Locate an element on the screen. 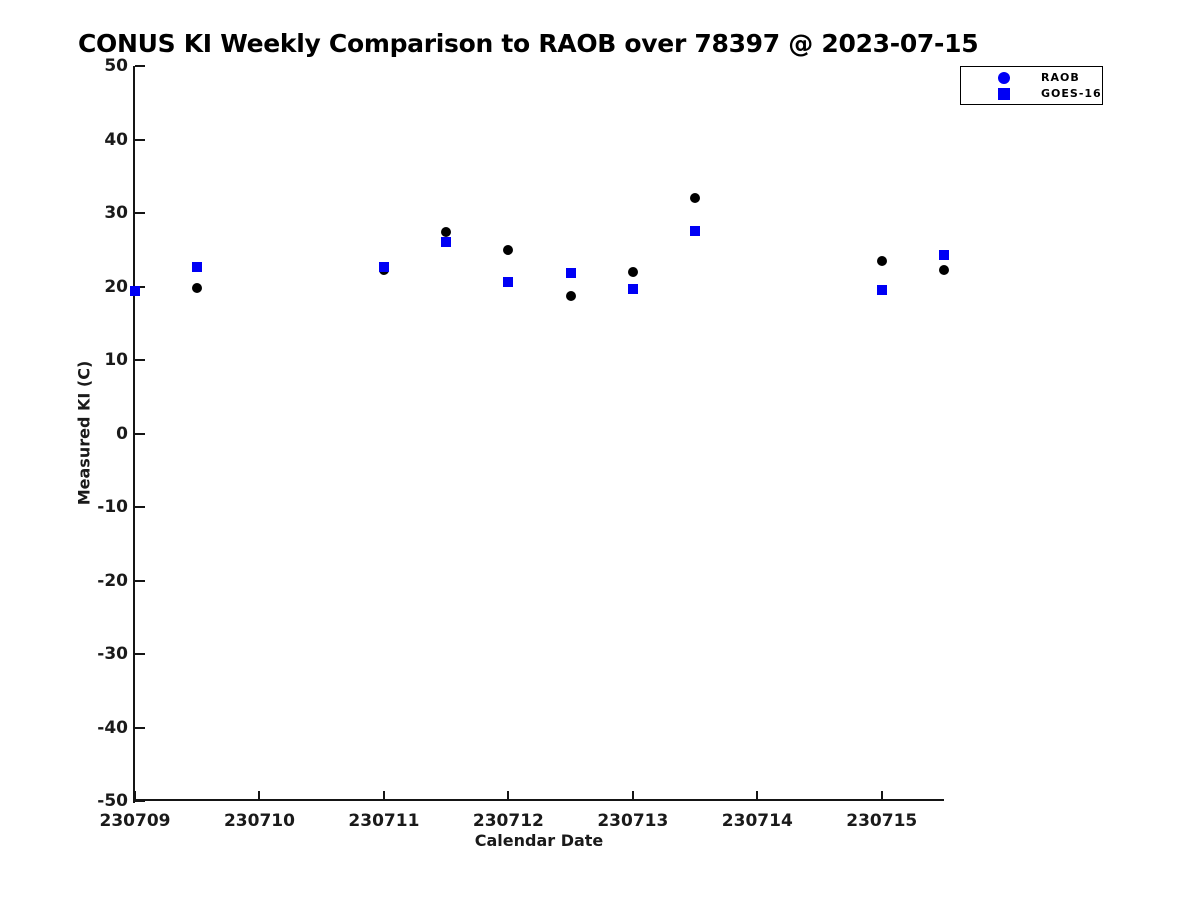 This screenshot has width=1200, height=900. y-tick-label: 50 is located at coordinates (116, 66).